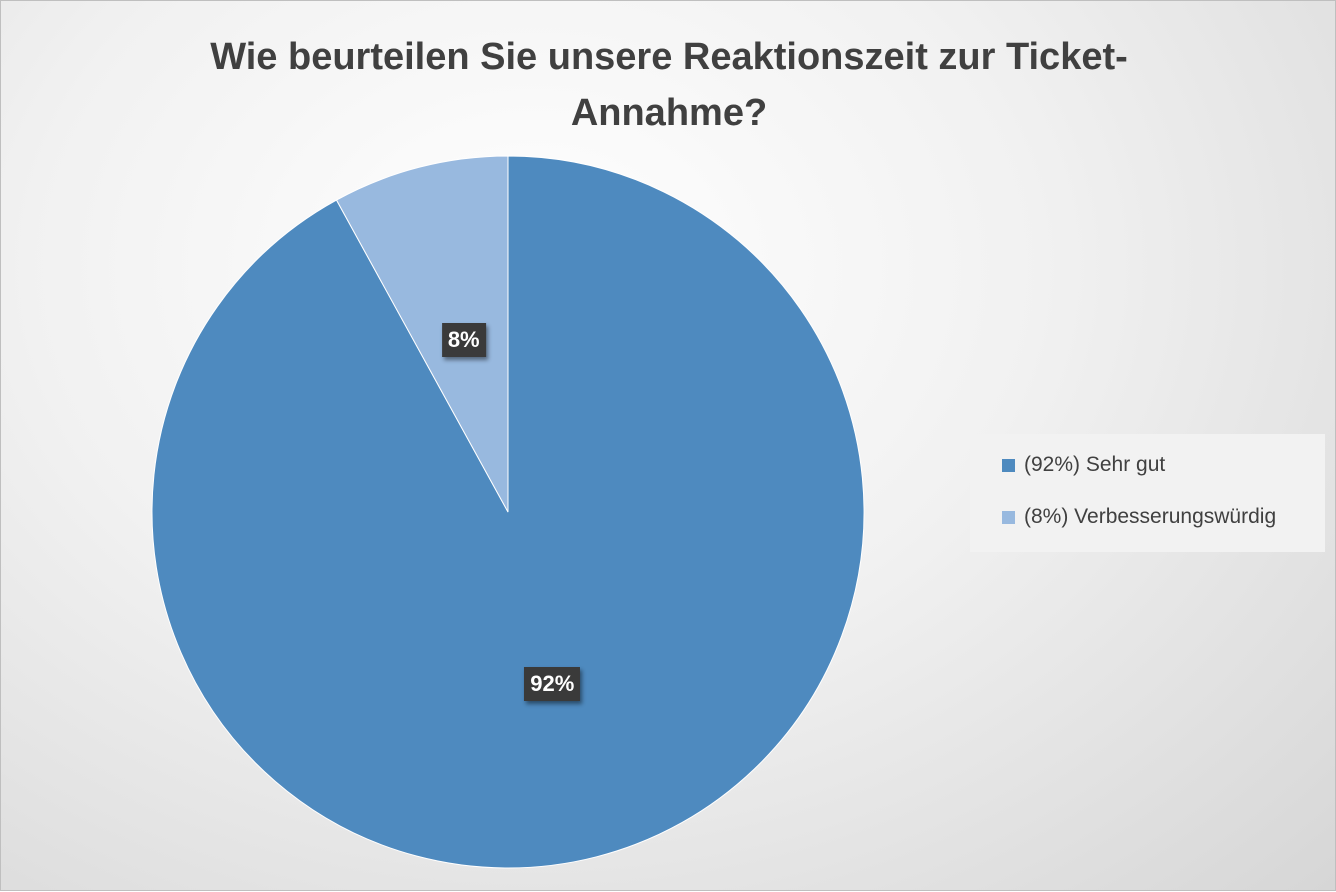 The image size is (1336, 892). What do you see at coordinates (1095, 464) in the screenshot?
I see `legend-label: (92%) Sehr gut` at bounding box center [1095, 464].